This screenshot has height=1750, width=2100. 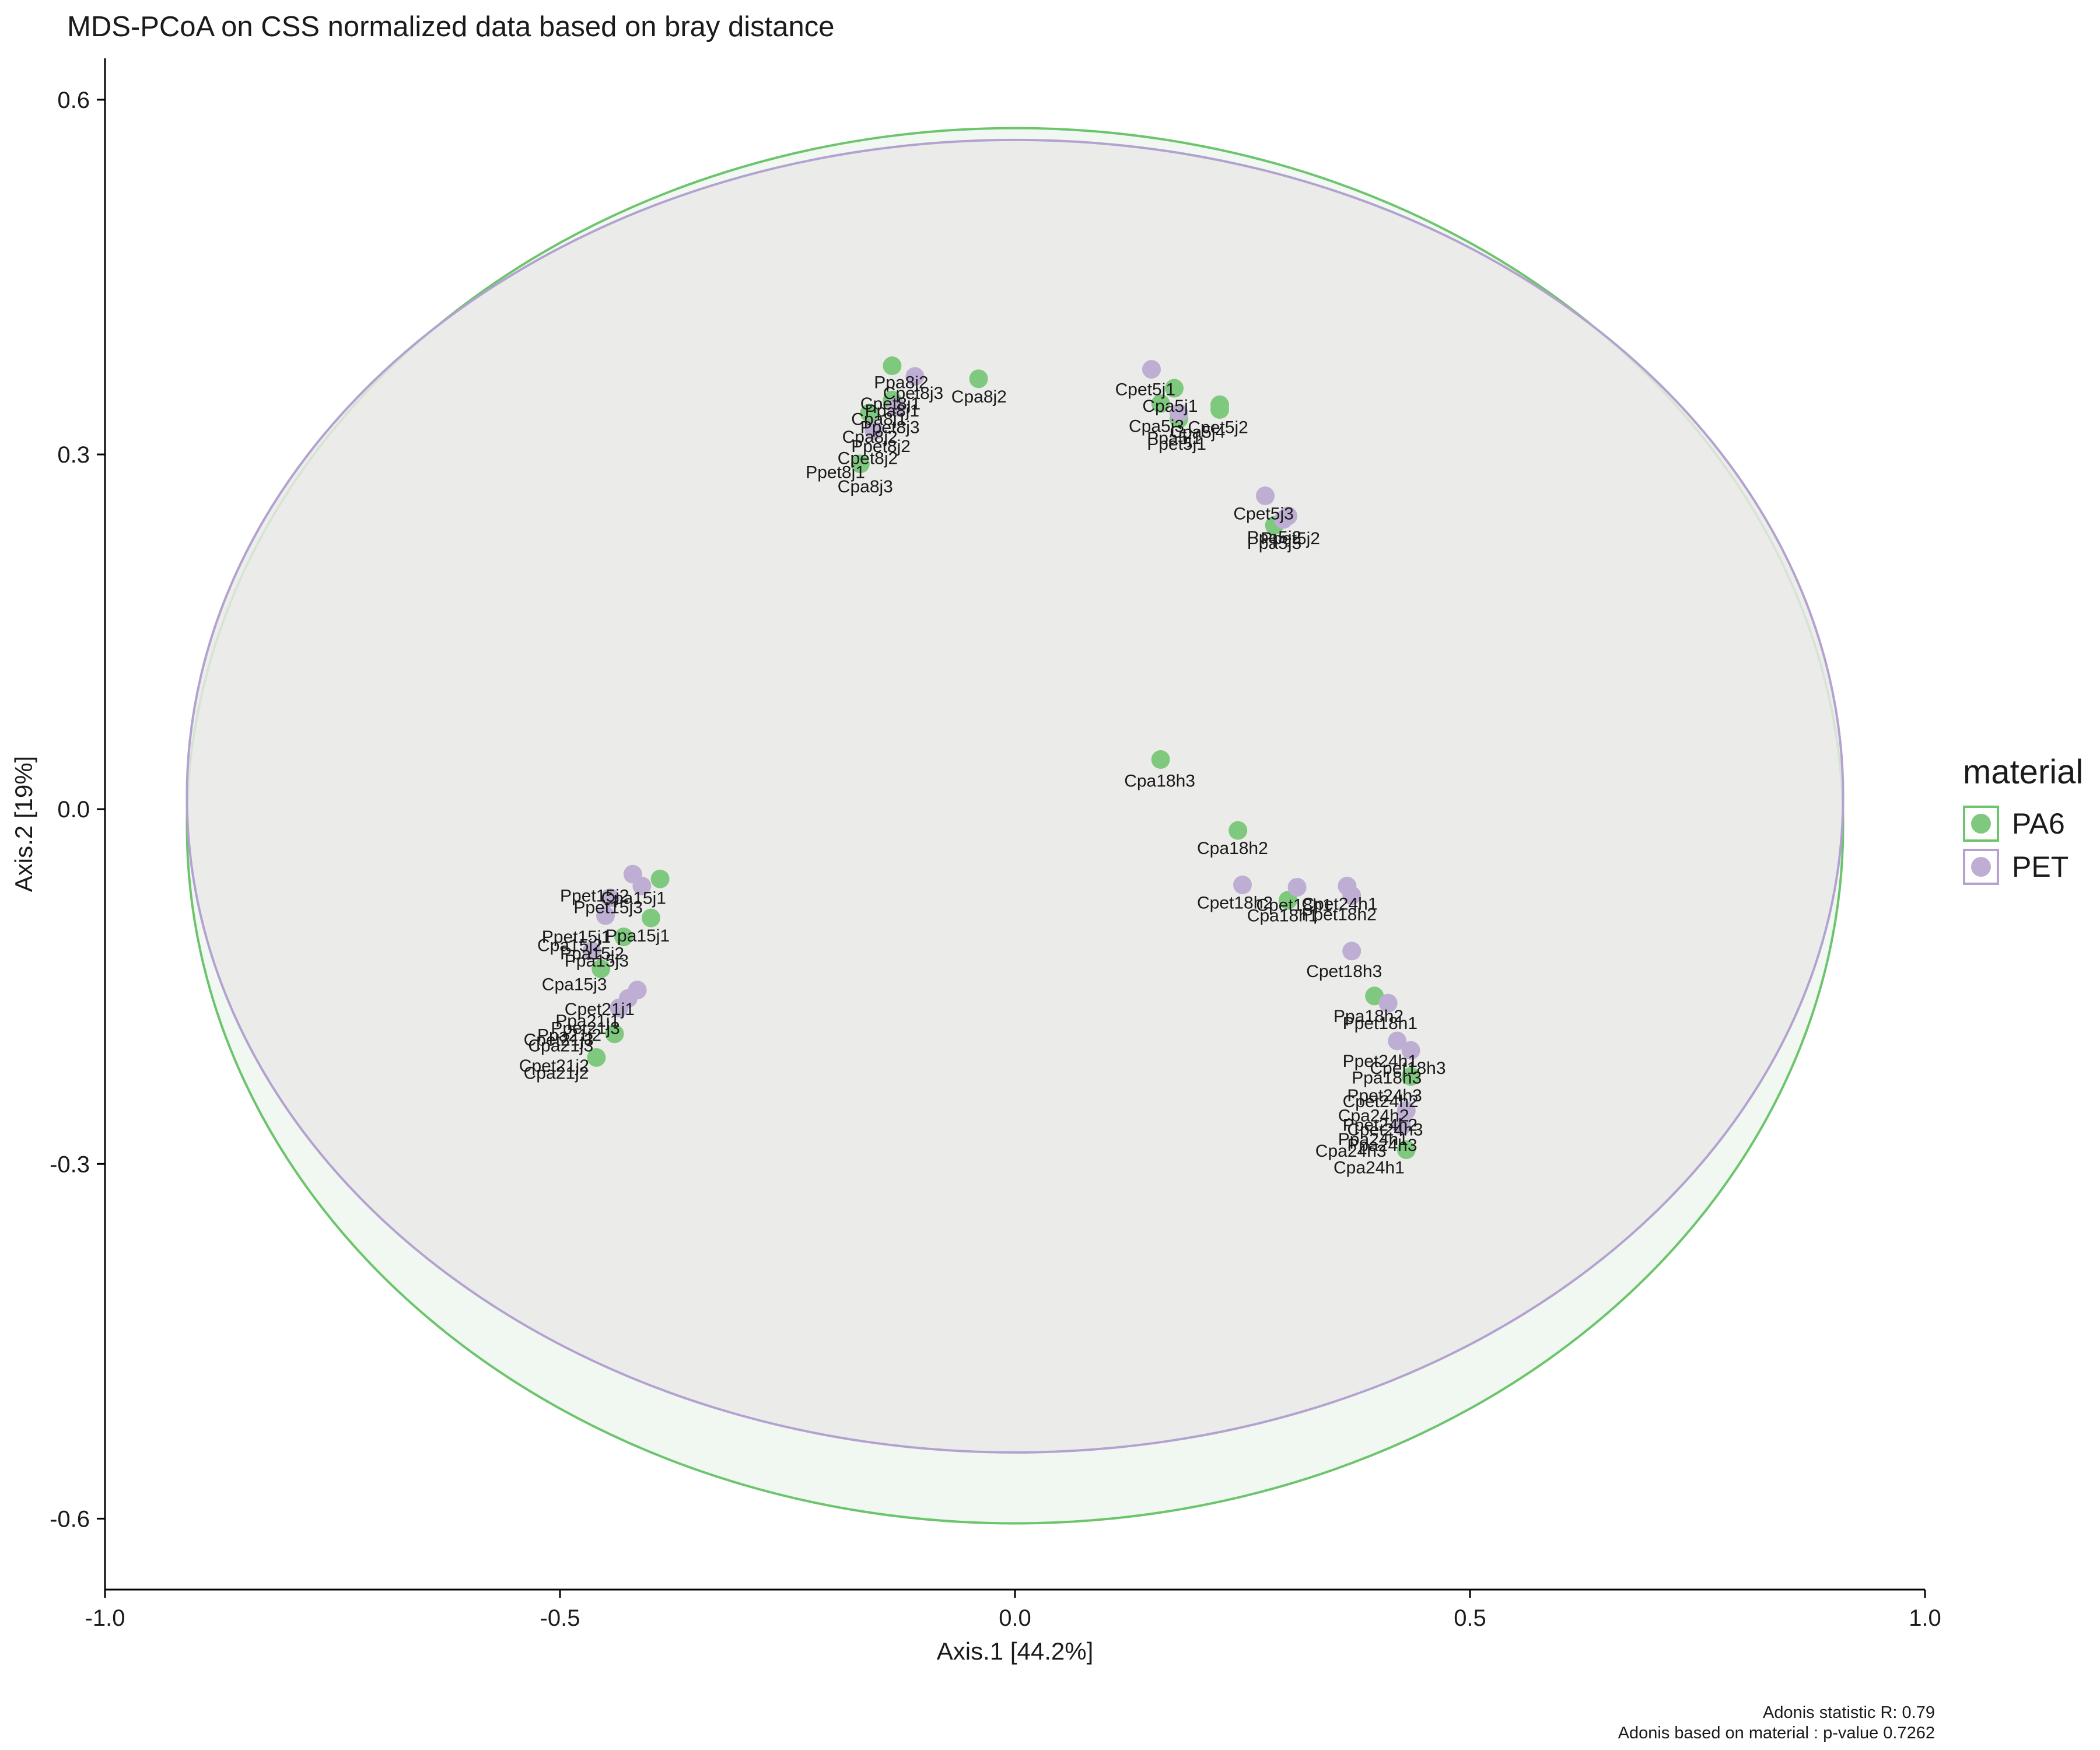 What do you see at coordinates (913, 393) in the screenshot?
I see `sample-label: Cpet8j3` at bounding box center [913, 393].